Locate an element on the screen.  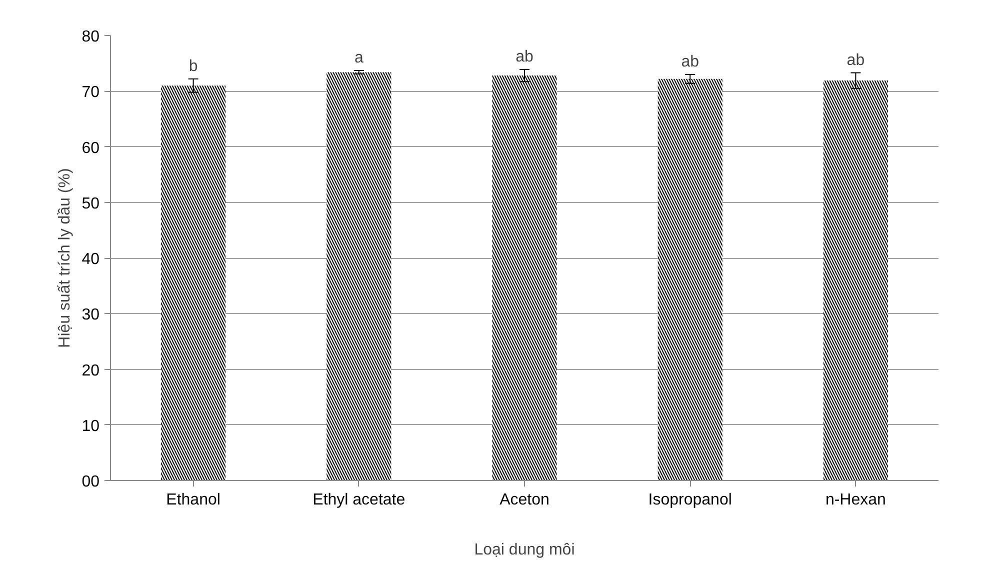
y-tick-label: 00 is located at coordinates (91, 482).